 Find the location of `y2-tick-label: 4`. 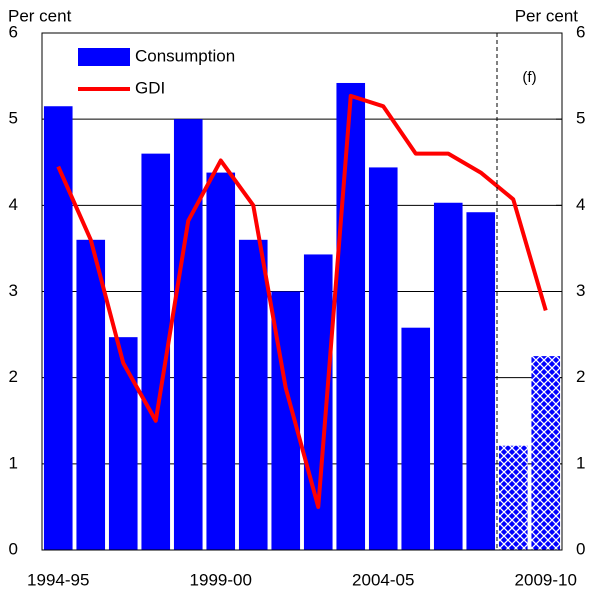

y2-tick-label: 4 is located at coordinates (580, 204).